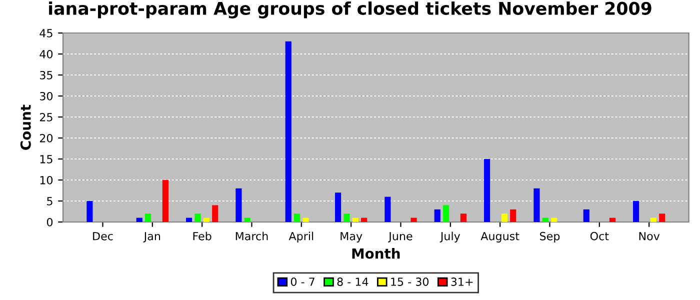 This screenshot has height=300, width=700. Describe the element at coordinates (649, 236) in the screenshot. I see `x-tick-label: Nov` at that location.